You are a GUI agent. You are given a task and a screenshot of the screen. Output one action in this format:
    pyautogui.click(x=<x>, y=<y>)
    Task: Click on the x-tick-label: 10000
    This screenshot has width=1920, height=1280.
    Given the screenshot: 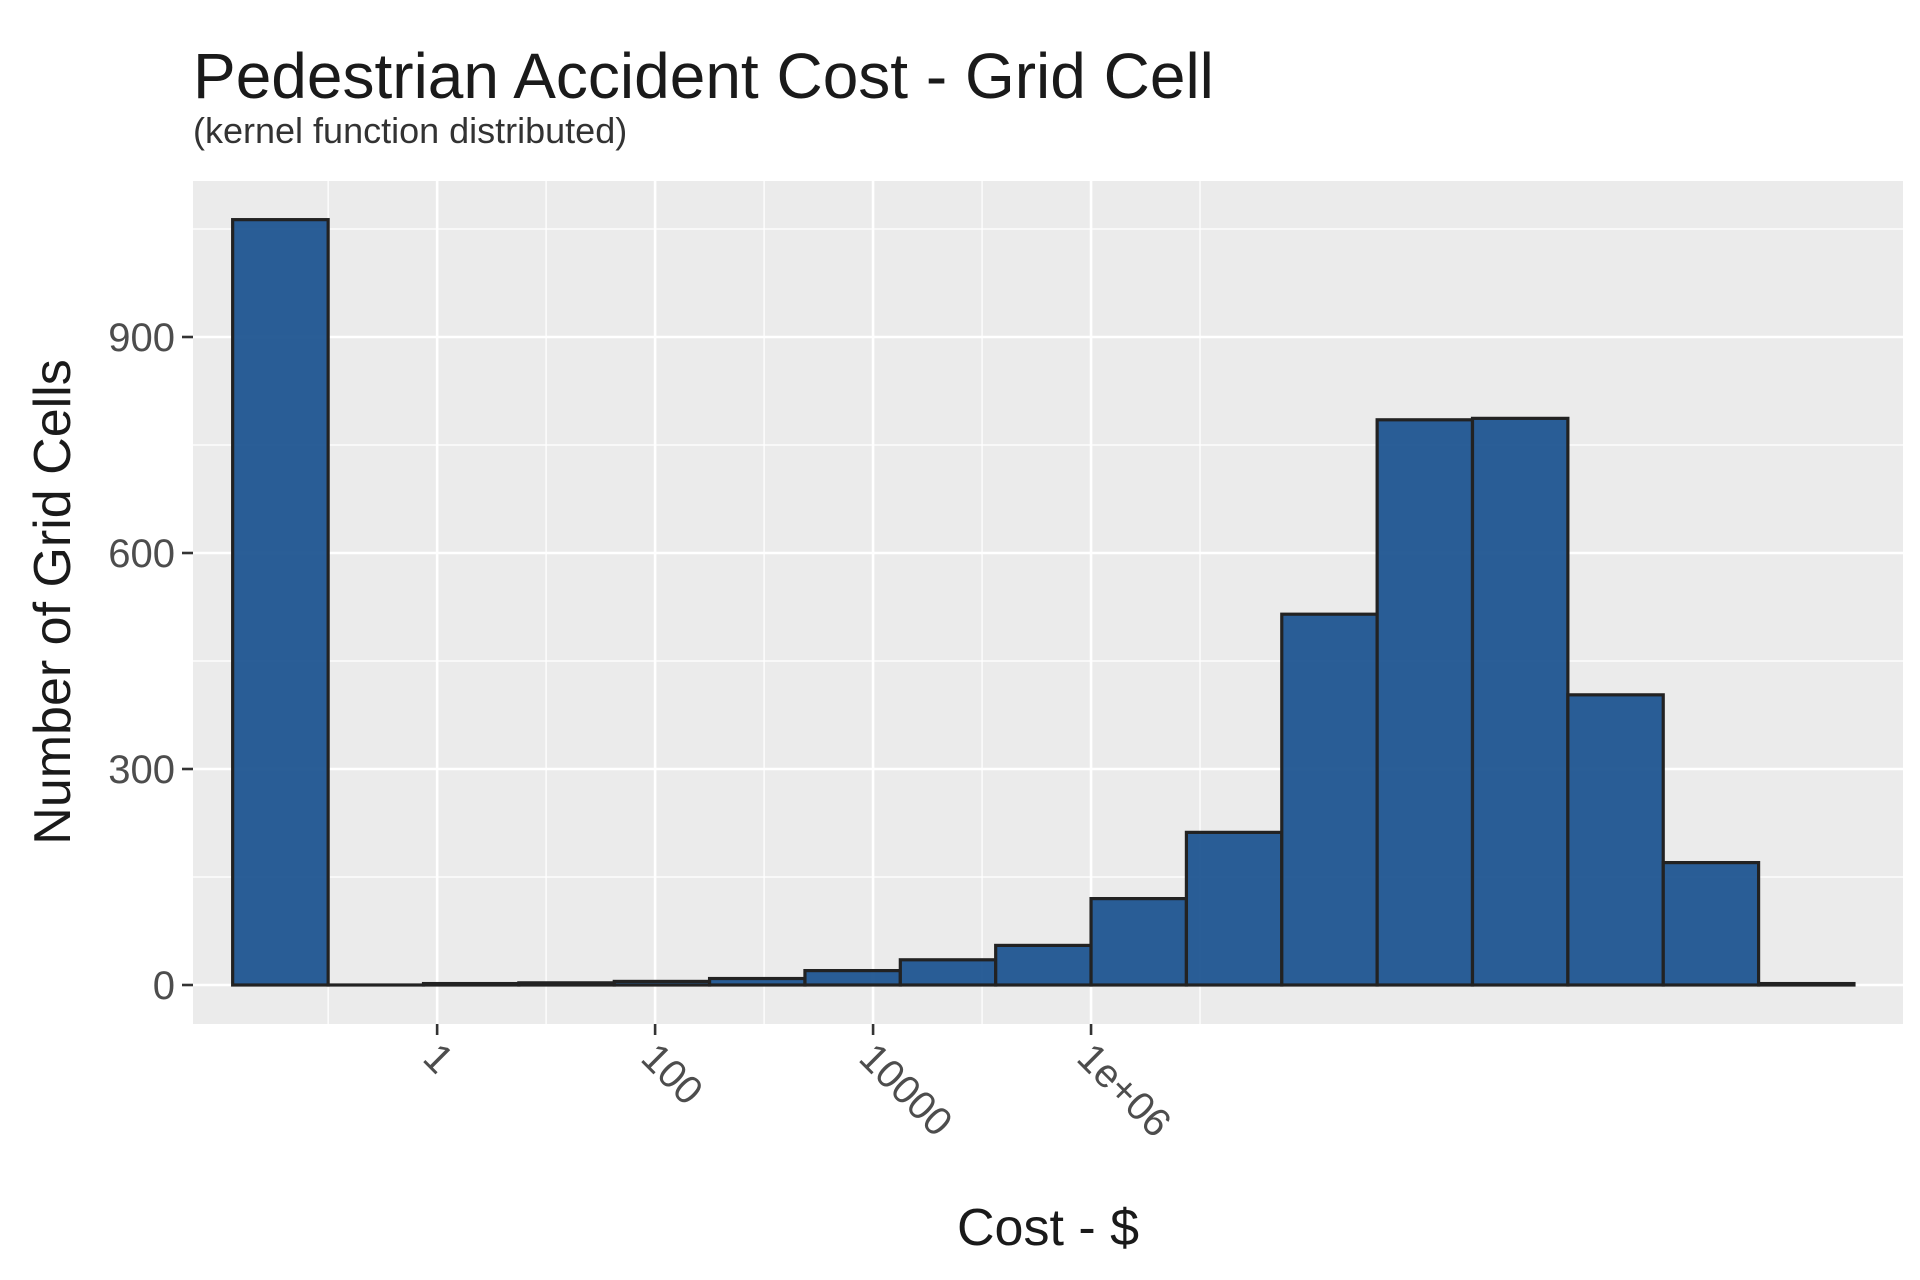 What is the action you would take?
    pyautogui.click(x=906, y=1090)
    